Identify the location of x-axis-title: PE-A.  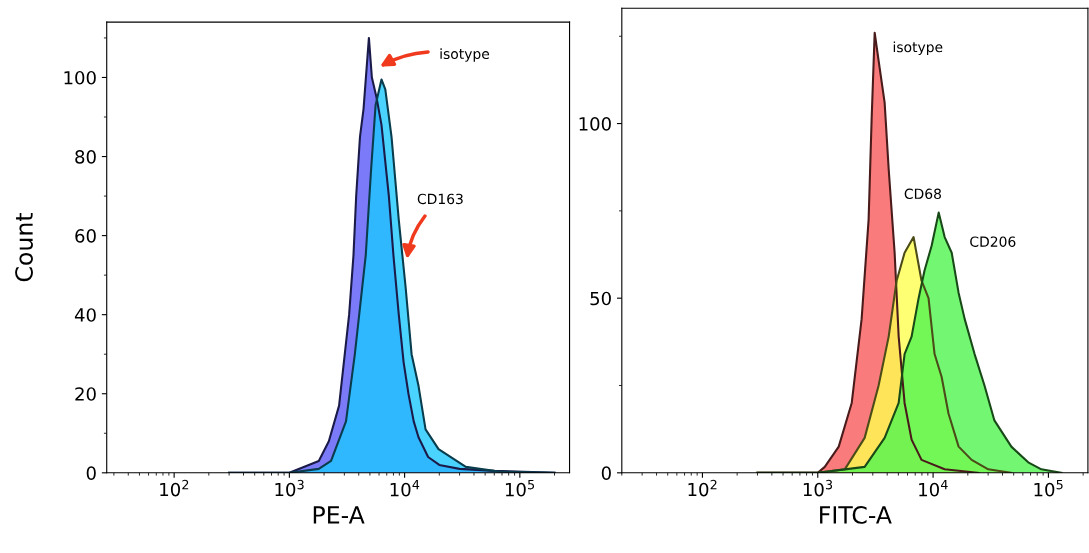
(339, 515).